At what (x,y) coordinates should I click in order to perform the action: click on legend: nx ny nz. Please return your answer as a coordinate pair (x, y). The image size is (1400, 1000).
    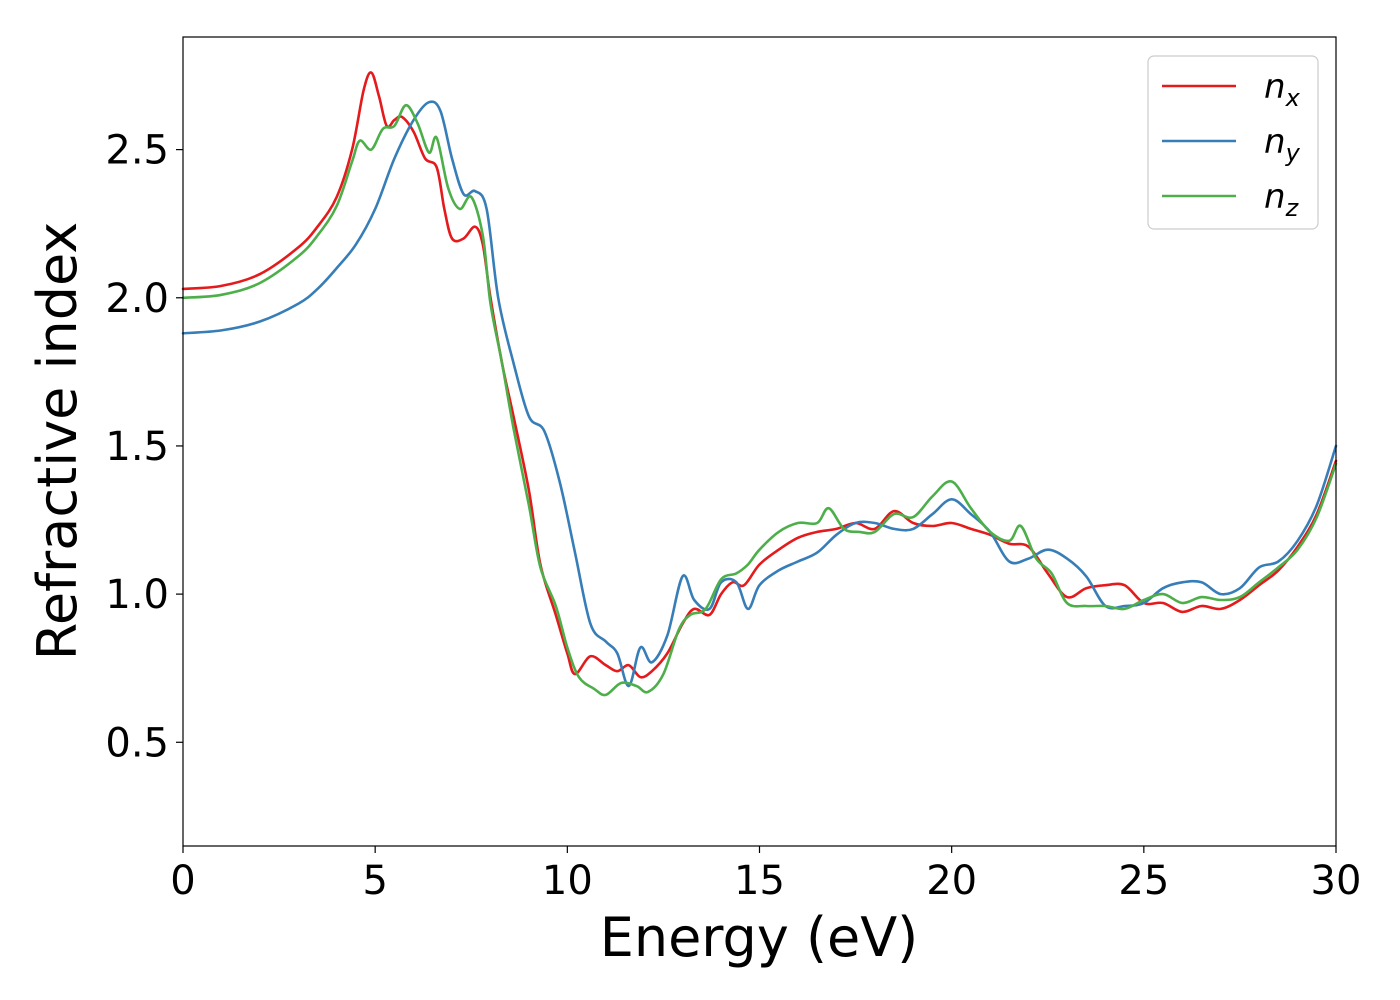
    Looking at the image, I should click on (1233, 142).